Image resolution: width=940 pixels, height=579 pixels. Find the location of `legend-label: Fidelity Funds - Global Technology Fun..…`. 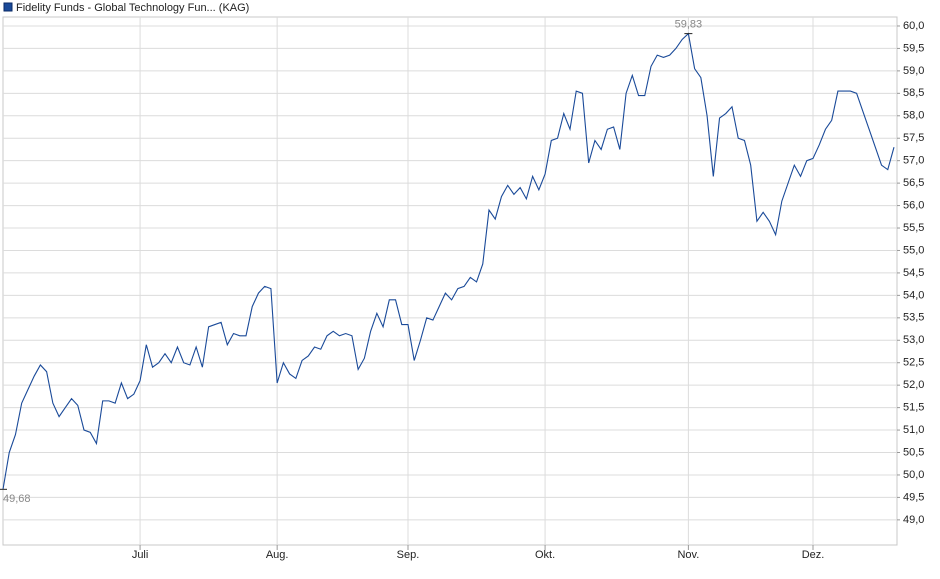

legend-label: Fidelity Funds - Global Technology Fun..… is located at coordinates (132, 8).